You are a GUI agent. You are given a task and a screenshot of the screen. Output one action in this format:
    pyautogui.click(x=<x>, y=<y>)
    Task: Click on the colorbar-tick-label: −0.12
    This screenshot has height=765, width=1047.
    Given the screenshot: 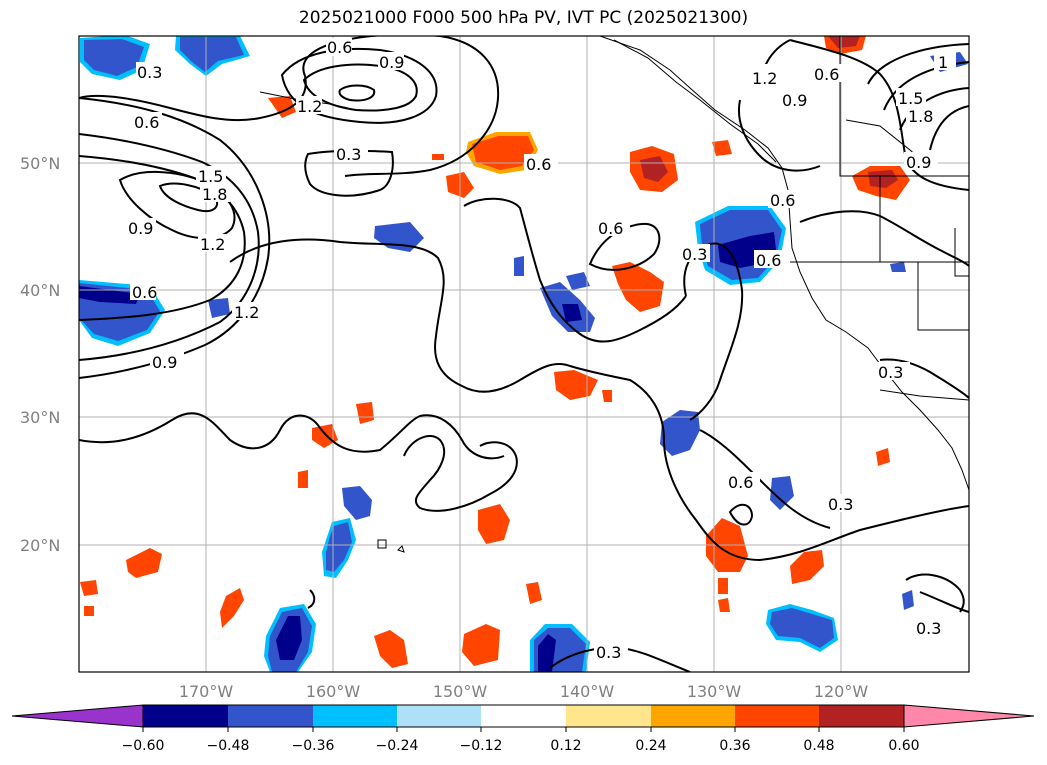 What is the action you would take?
    pyautogui.click(x=481, y=746)
    